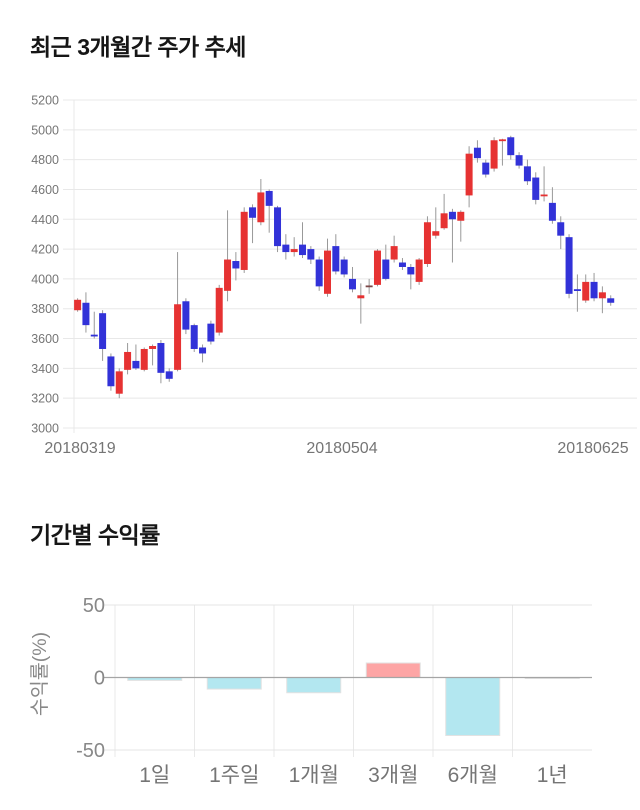 The width and height of the screenshot is (640, 810). What do you see at coordinates (79, 448) in the screenshot?
I see `x-tick-label: 20180319` at bounding box center [79, 448].